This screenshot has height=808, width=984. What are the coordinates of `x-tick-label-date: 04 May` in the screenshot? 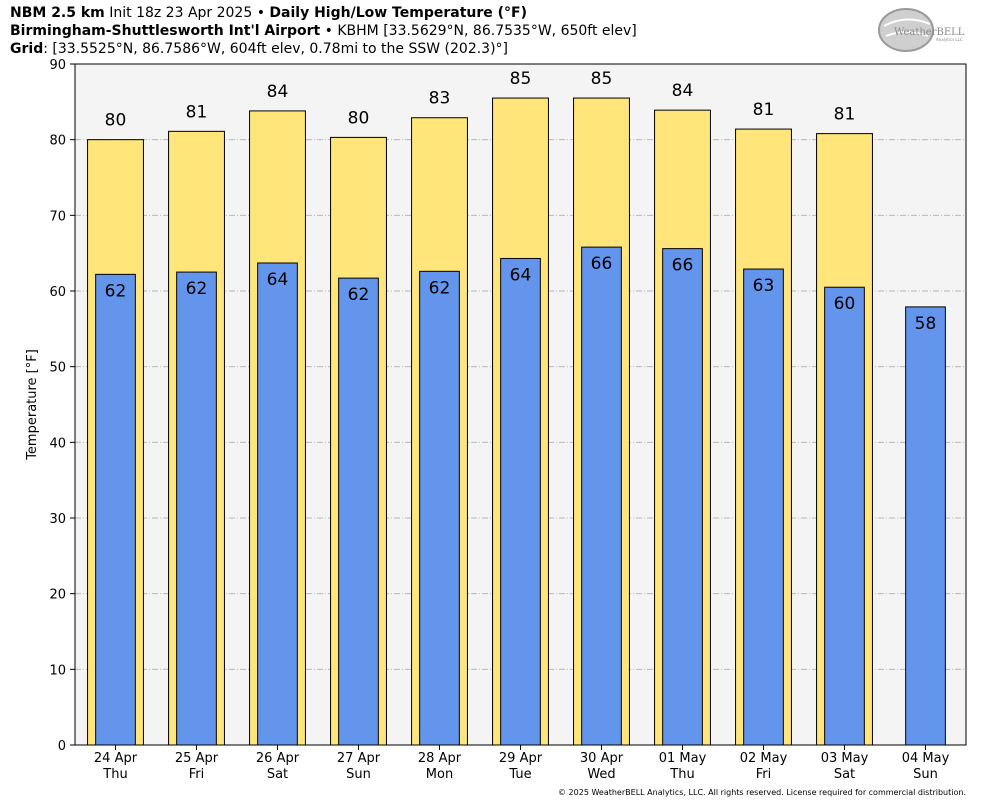 It's located at (926, 758).